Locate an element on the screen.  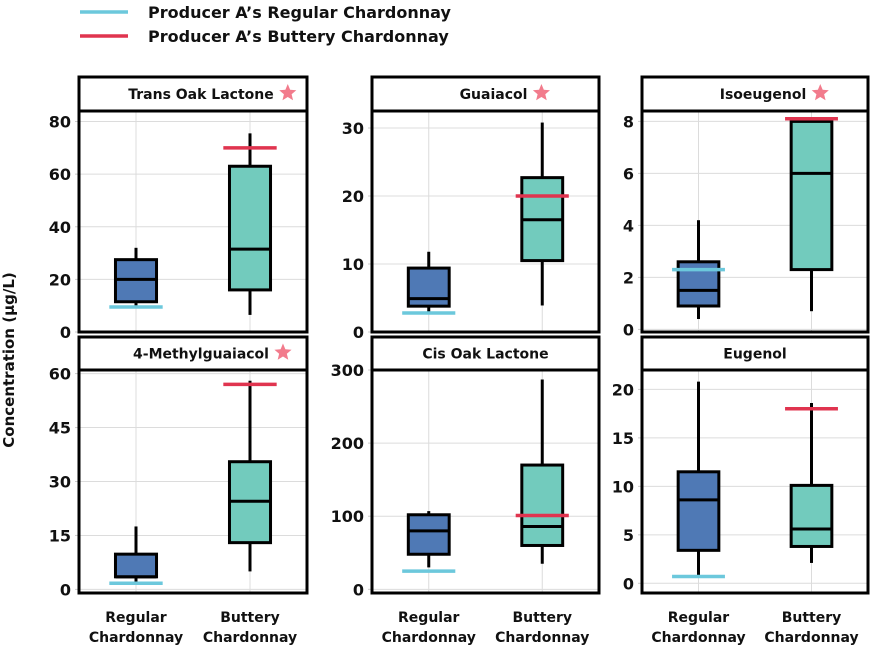
y-tick-label: 6 is located at coordinates (628, 173).